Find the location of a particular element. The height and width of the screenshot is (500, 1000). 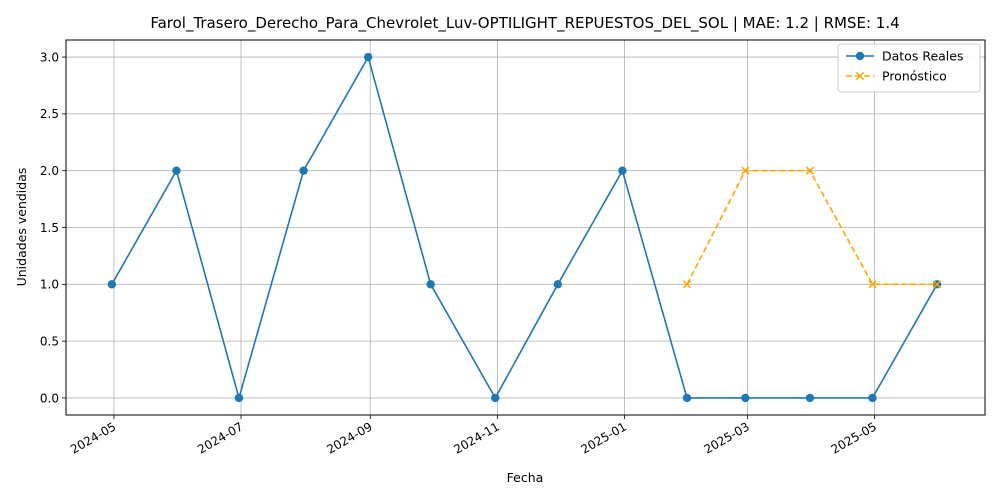

x-tick-label: 2024-07 is located at coordinates (220, 437).